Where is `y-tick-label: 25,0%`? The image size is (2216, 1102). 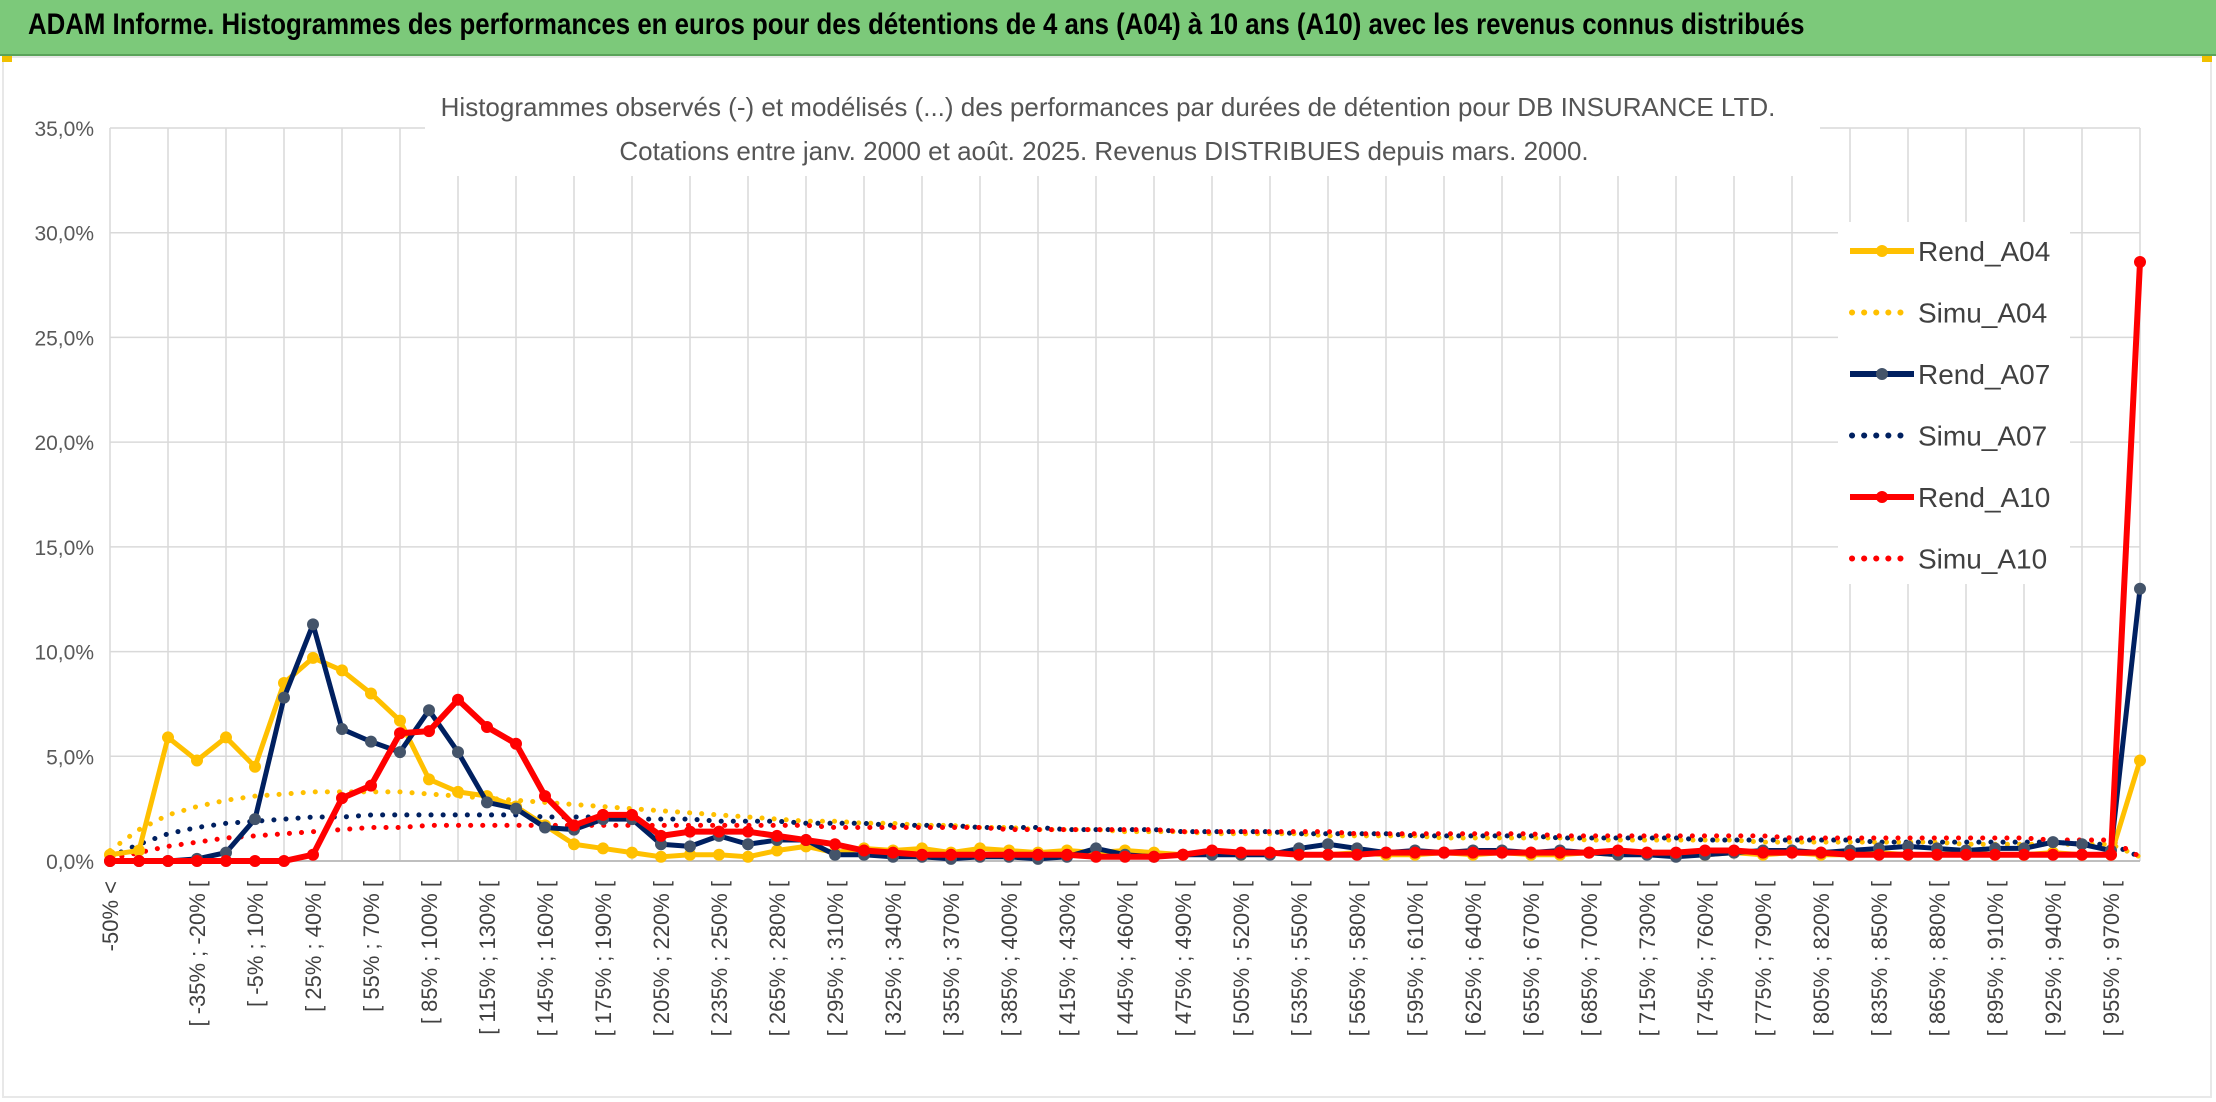 y-tick-label: 25,0% is located at coordinates (64, 338).